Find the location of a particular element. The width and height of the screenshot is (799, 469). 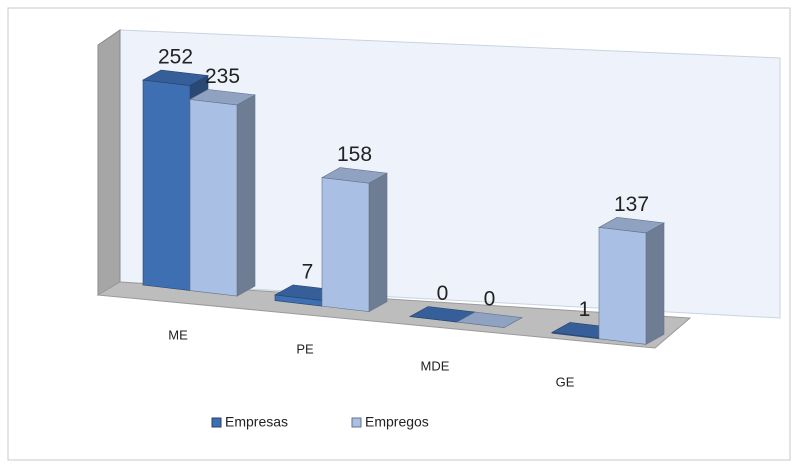

data-label: 7 is located at coordinates (308, 271).